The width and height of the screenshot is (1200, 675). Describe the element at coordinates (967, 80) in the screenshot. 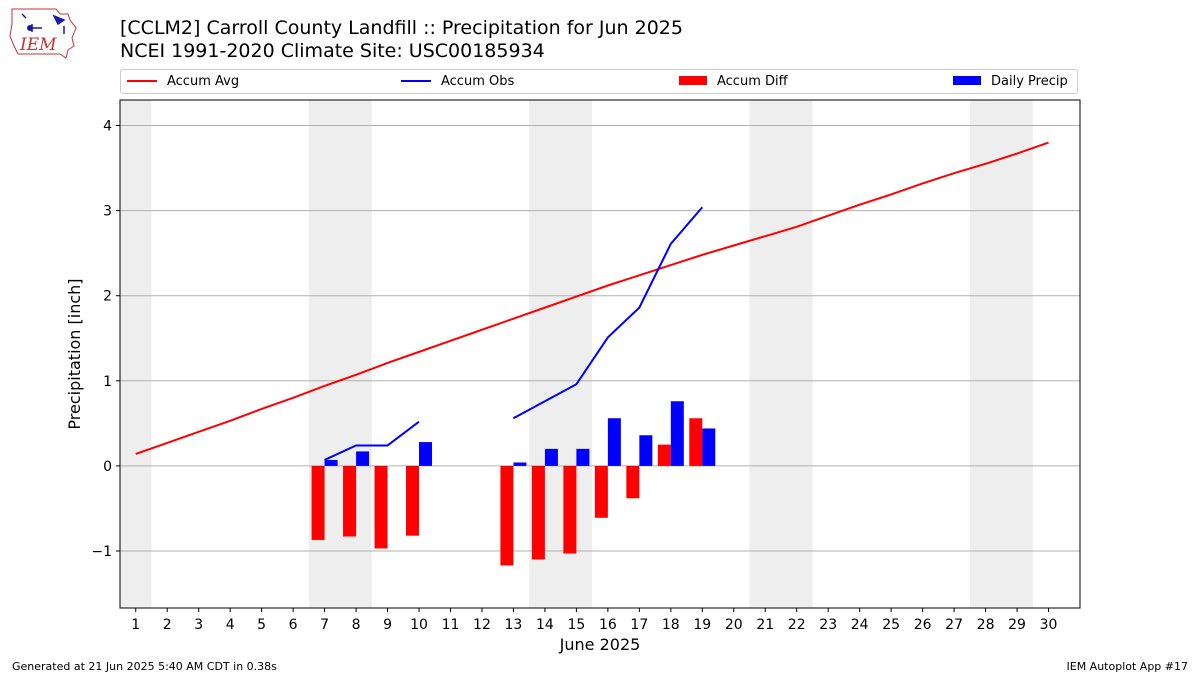

I see `legend-swatch-daily` at that location.